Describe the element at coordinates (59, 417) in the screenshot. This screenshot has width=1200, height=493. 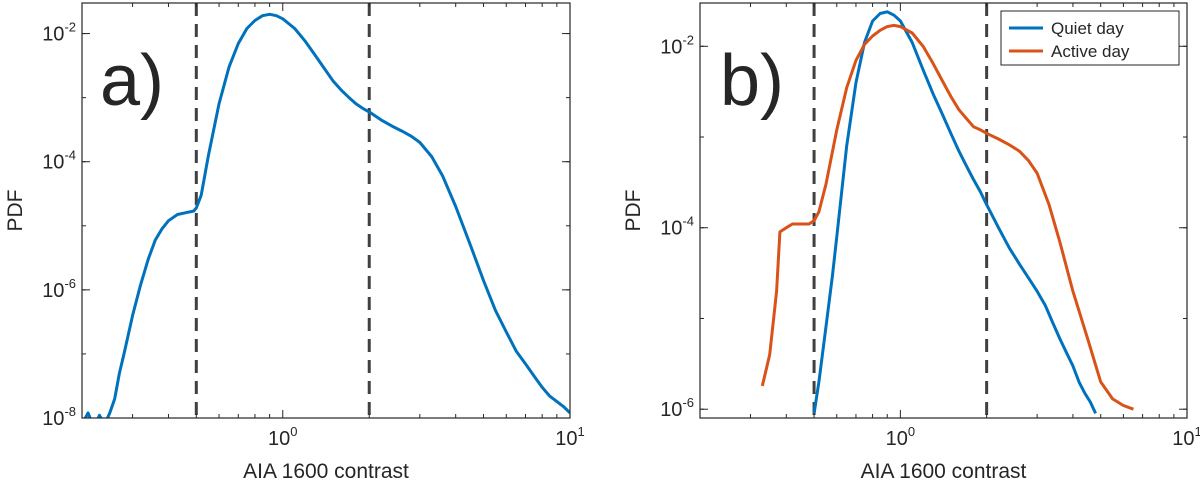
I see `y-tick-label: 10⁻⁸` at that location.